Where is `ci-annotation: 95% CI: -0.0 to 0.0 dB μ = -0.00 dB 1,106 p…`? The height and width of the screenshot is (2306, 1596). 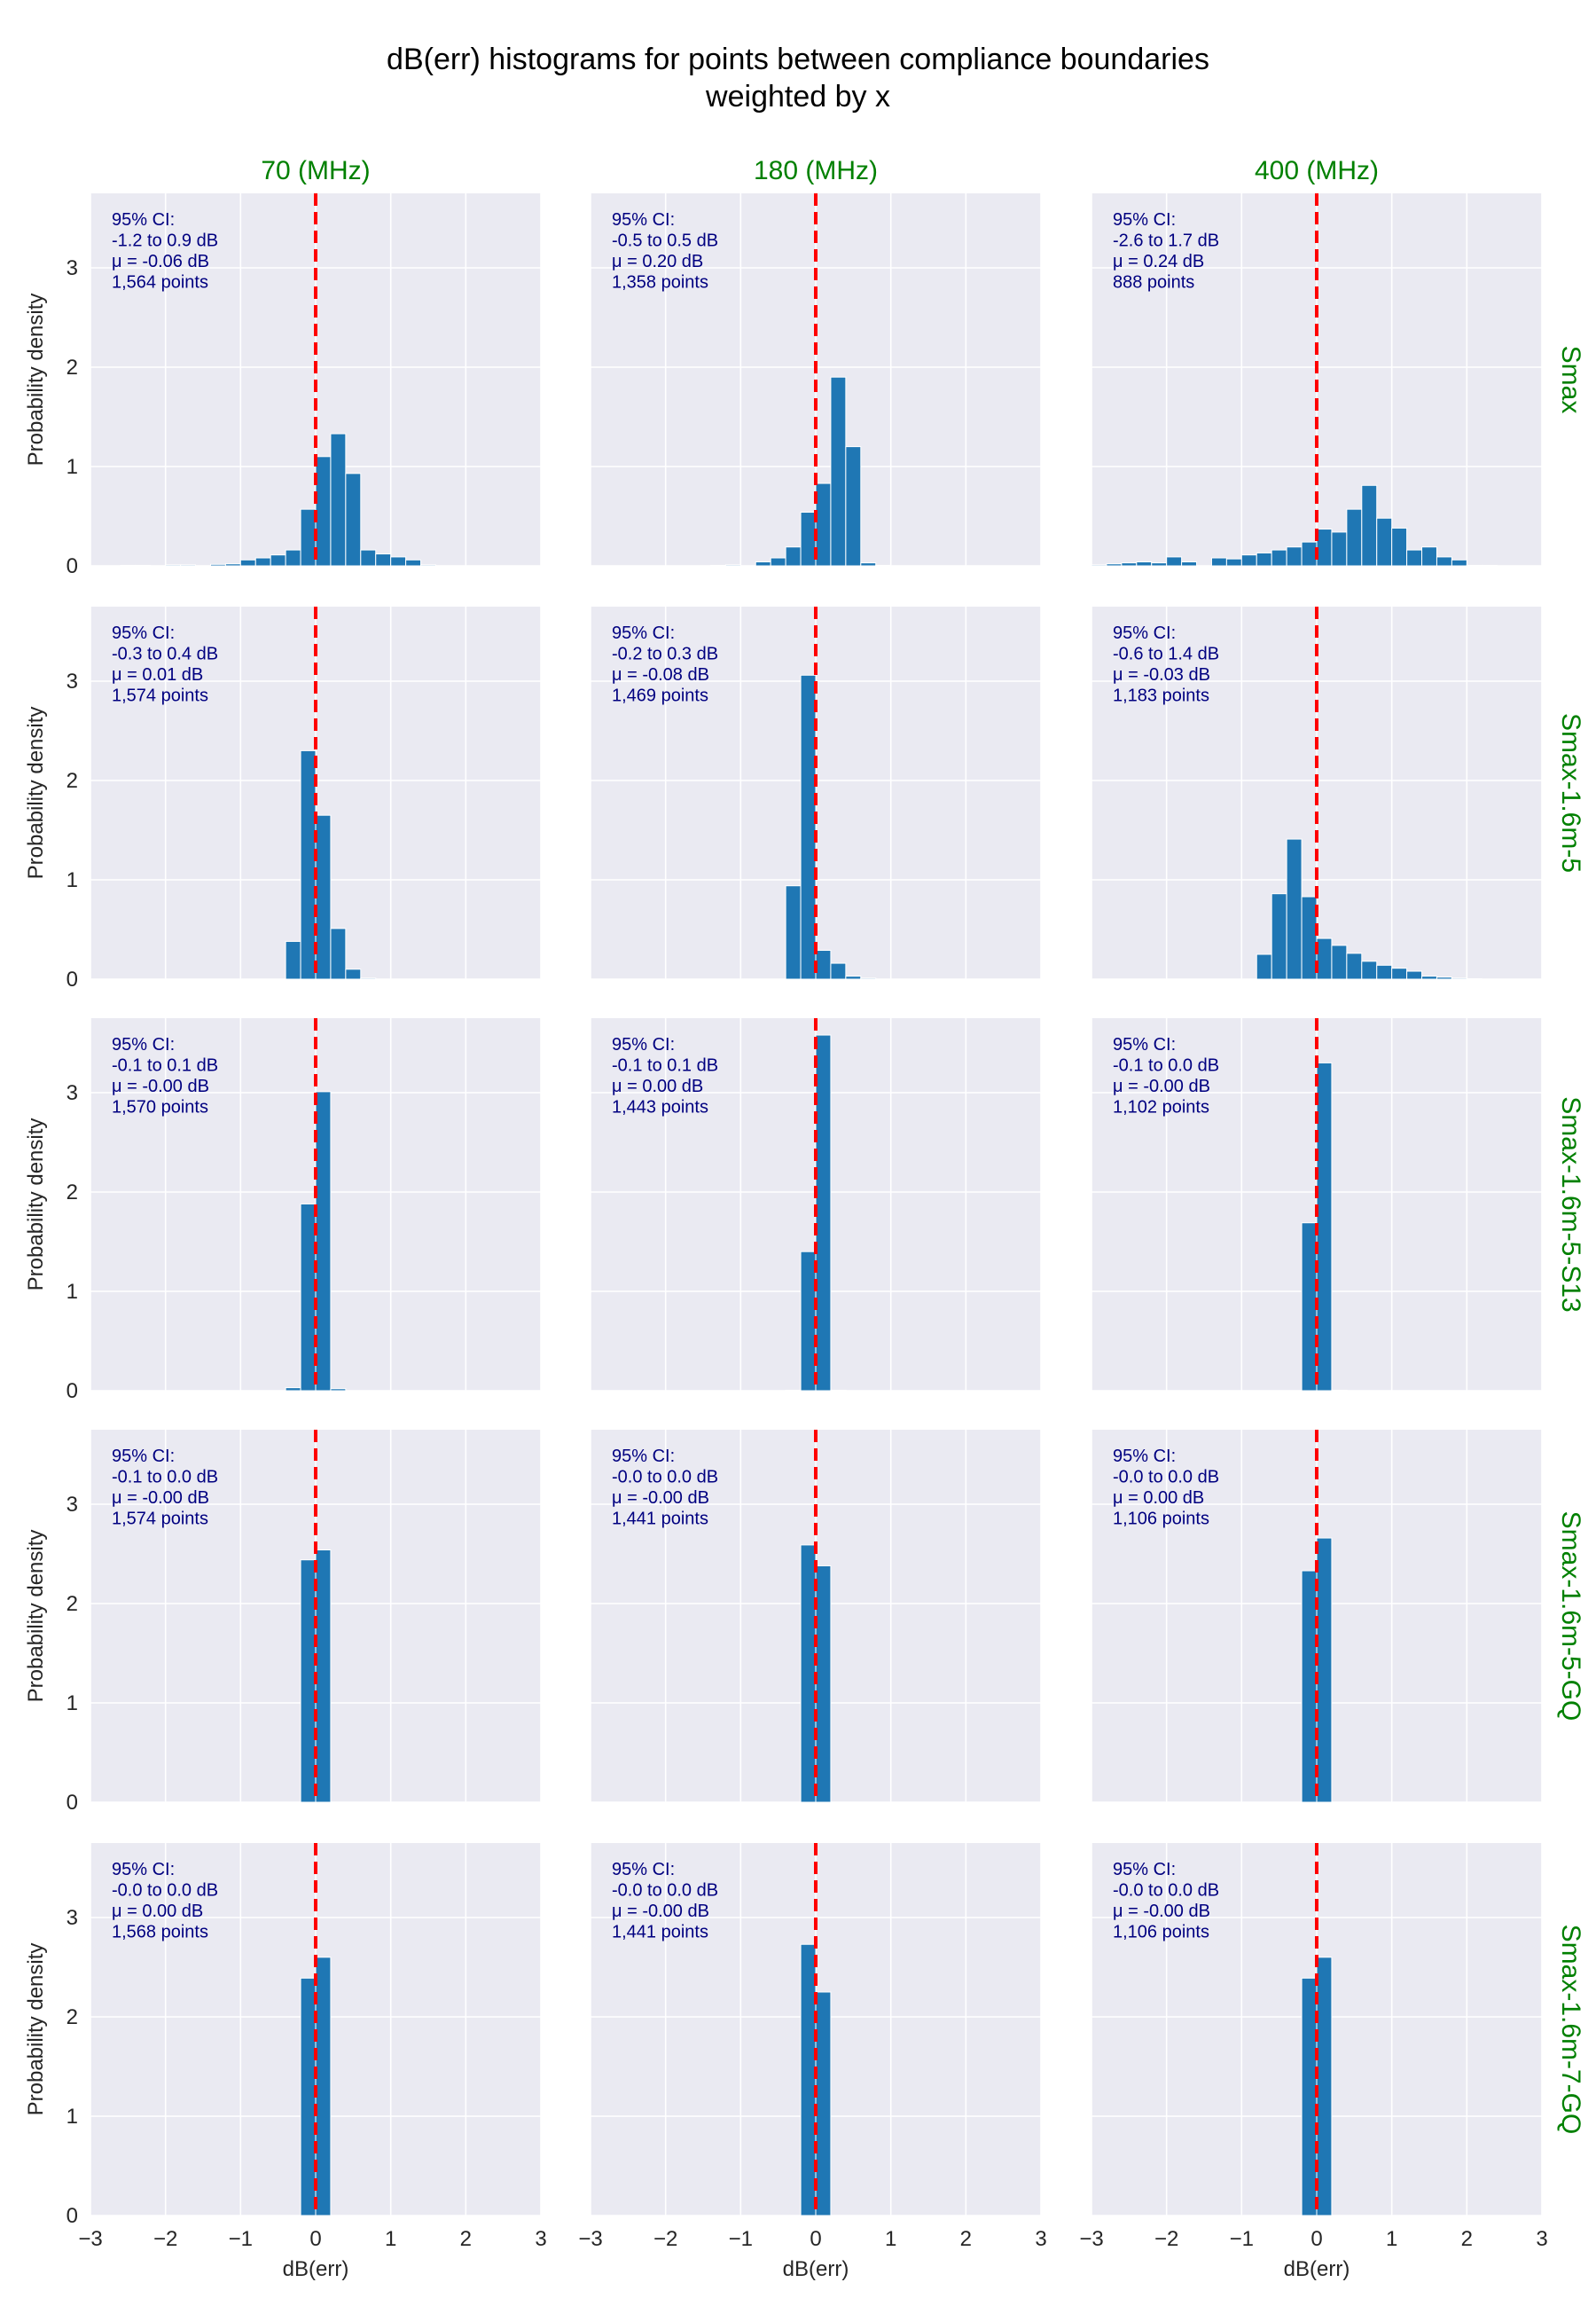 ci-annotation: 95% CI: -0.0 to 0.0 dB μ = -0.00 dB 1,106 p… is located at coordinates (1166, 1901).